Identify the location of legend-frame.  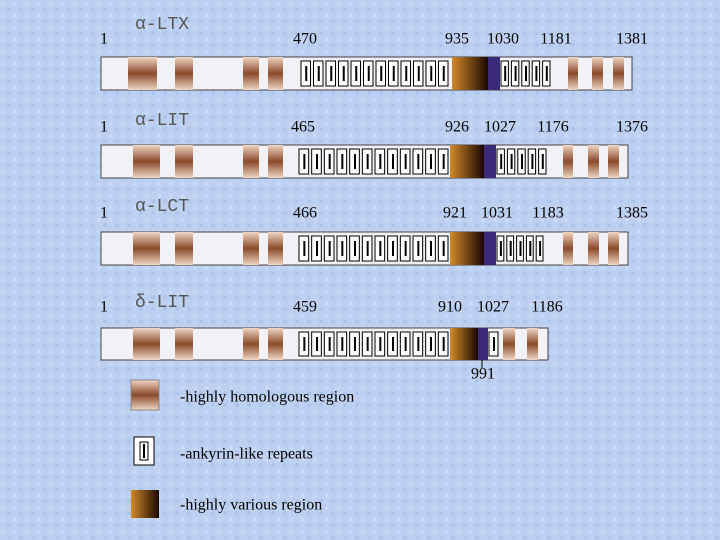
(145, 395).